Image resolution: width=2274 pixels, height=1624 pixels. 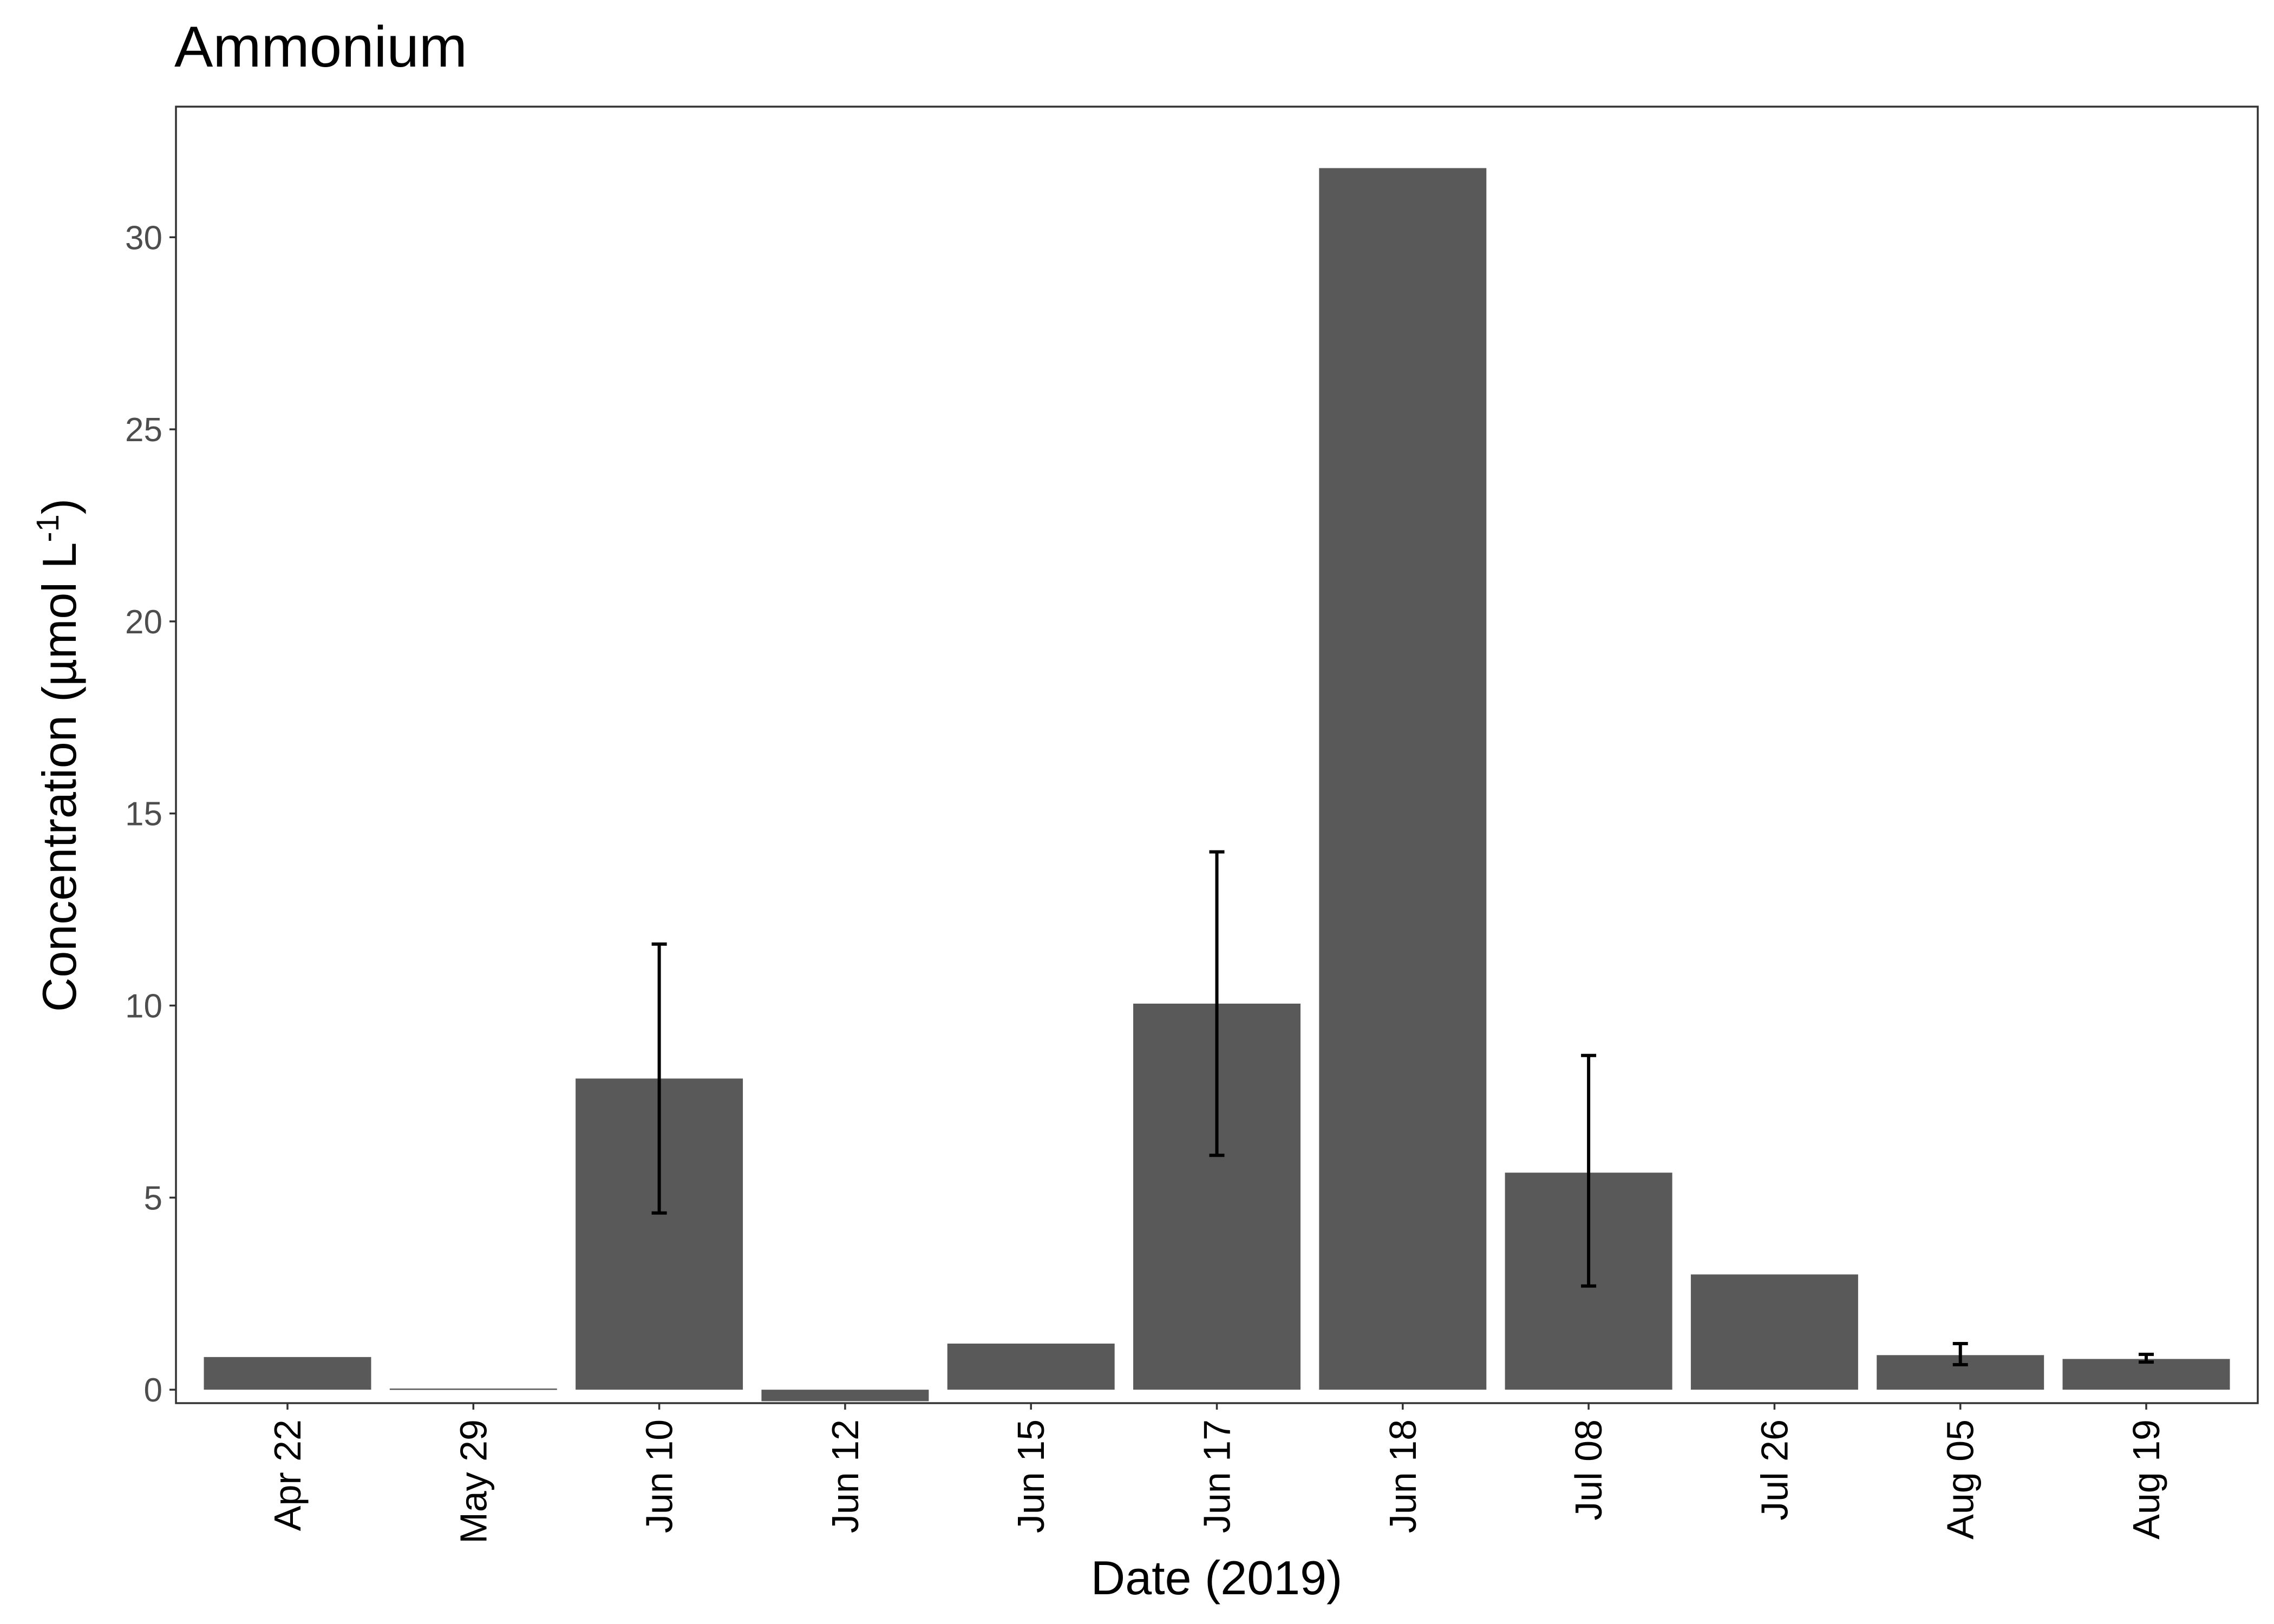 I want to click on y-axis-title-group: Concentration (µmol L-1), so click(x=59, y=756).